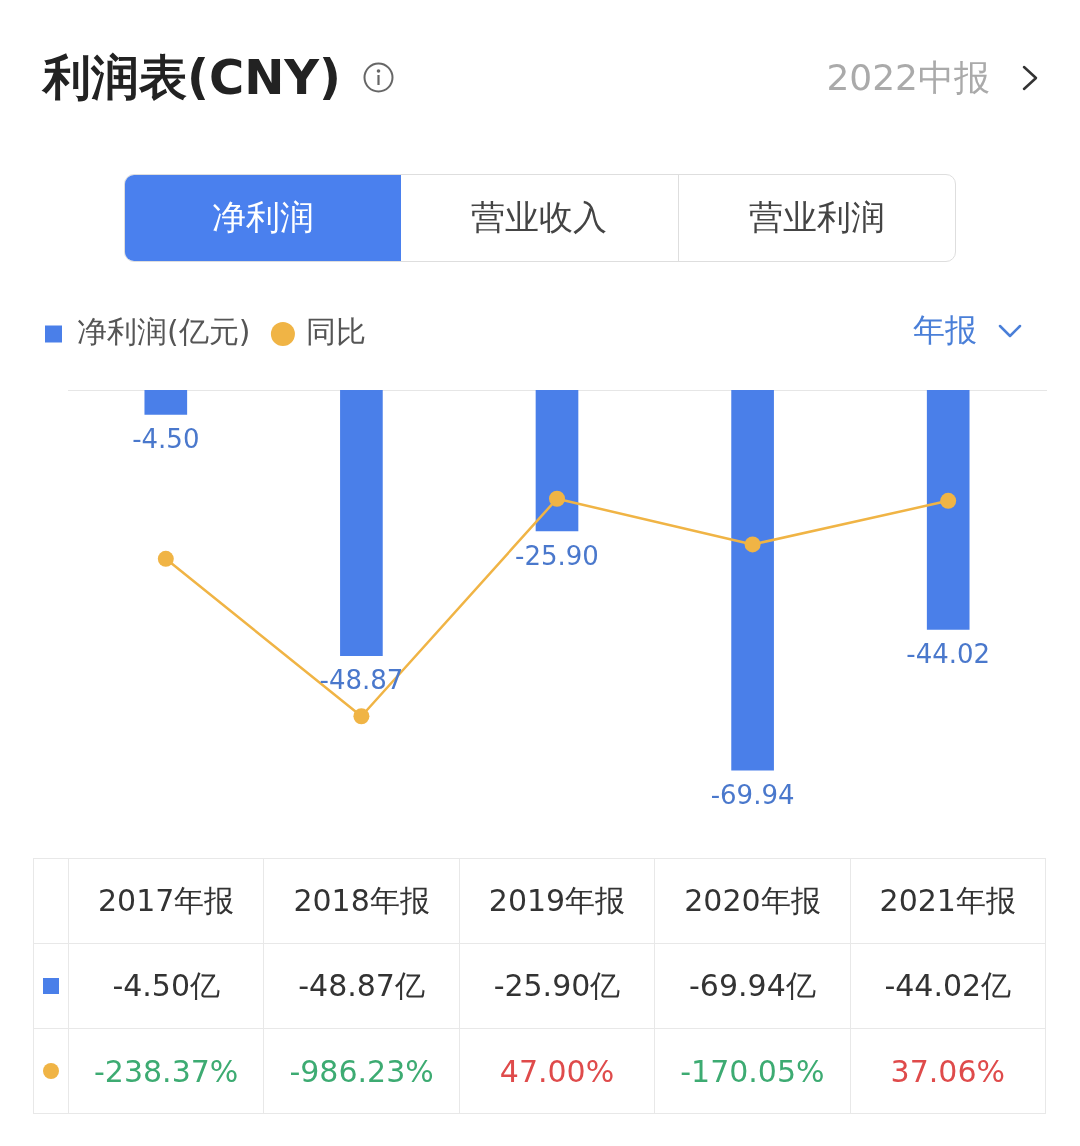  I want to click on text: 年报, so click(945, 330).